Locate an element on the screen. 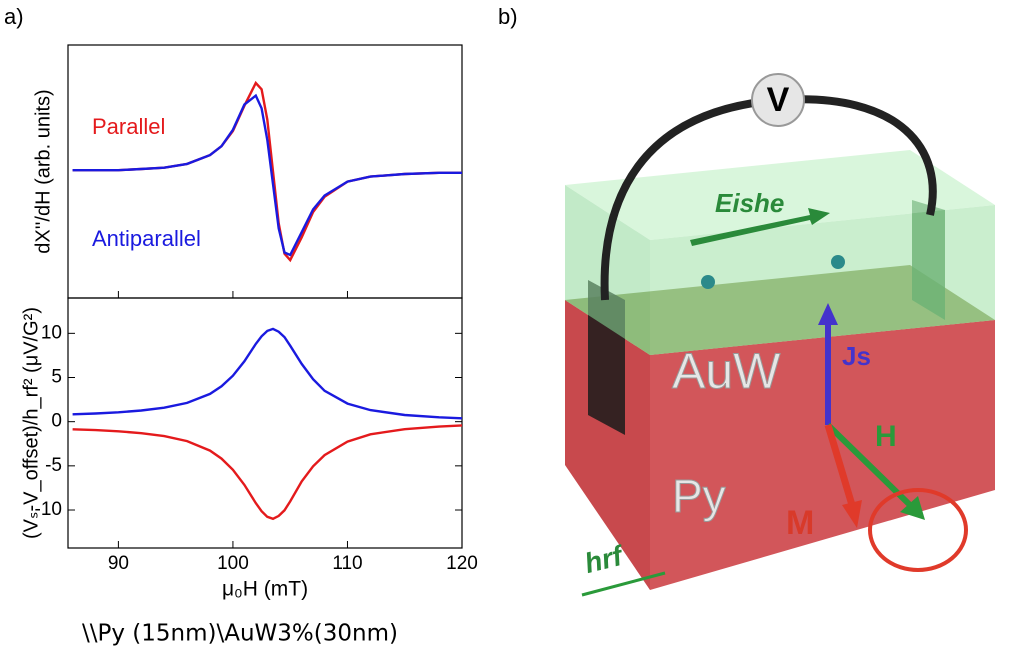 This screenshot has width=1012, height=655. panel-label: a) is located at coordinates (14, 16).